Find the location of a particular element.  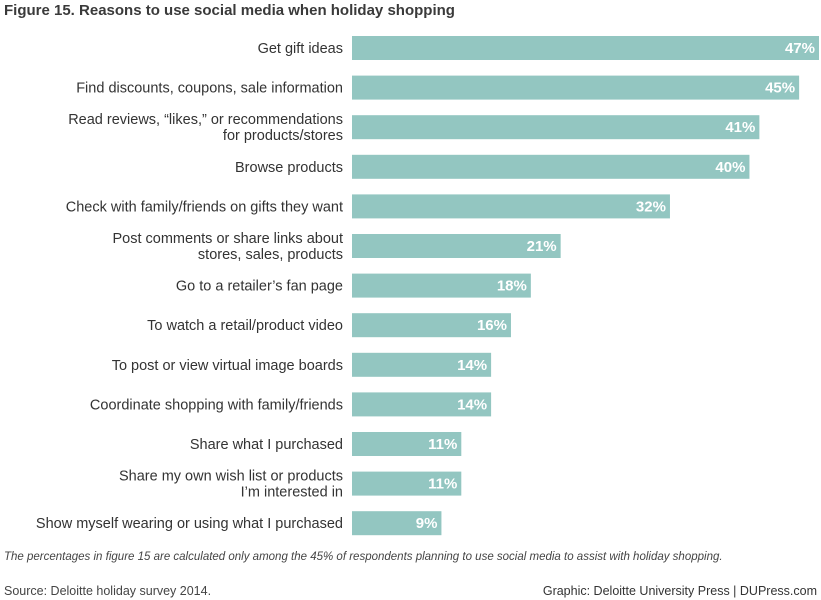

category-label: Go to a retailer’s fan page is located at coordinates (259, 287).